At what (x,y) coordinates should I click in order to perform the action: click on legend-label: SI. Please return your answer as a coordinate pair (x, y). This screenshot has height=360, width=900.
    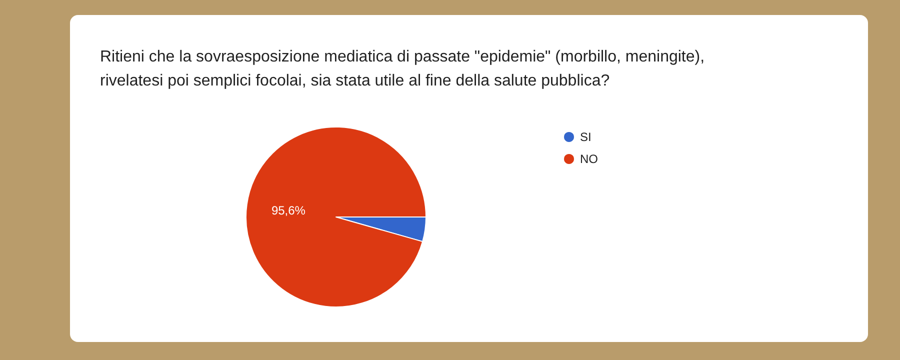
    Looking at the image, I should click on (586, 137).